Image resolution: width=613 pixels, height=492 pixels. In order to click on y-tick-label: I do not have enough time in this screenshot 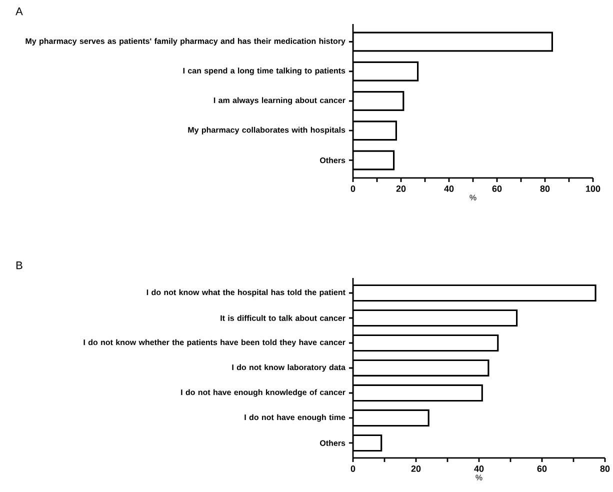, I will do `click(295, 418)`.